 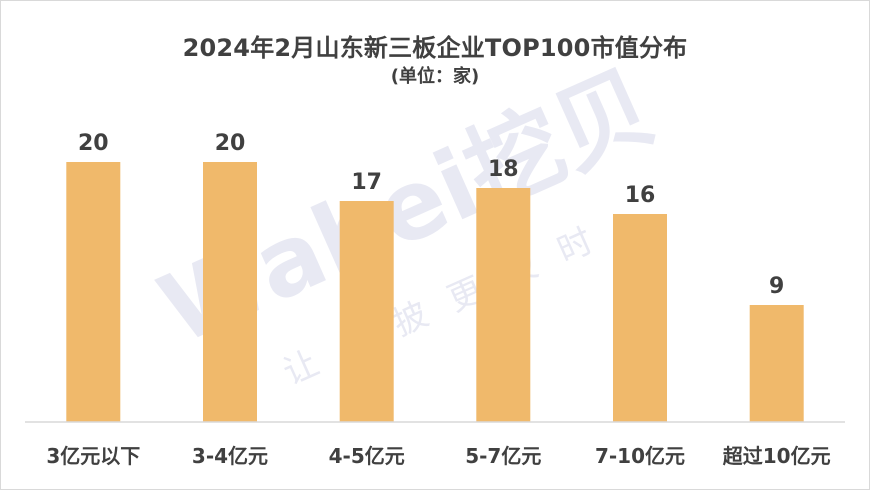 What do you see at coordinates (93, 456) in the screenshot?
I see `category-label-0: 3亿元以下` at bounding box center [93, 456].